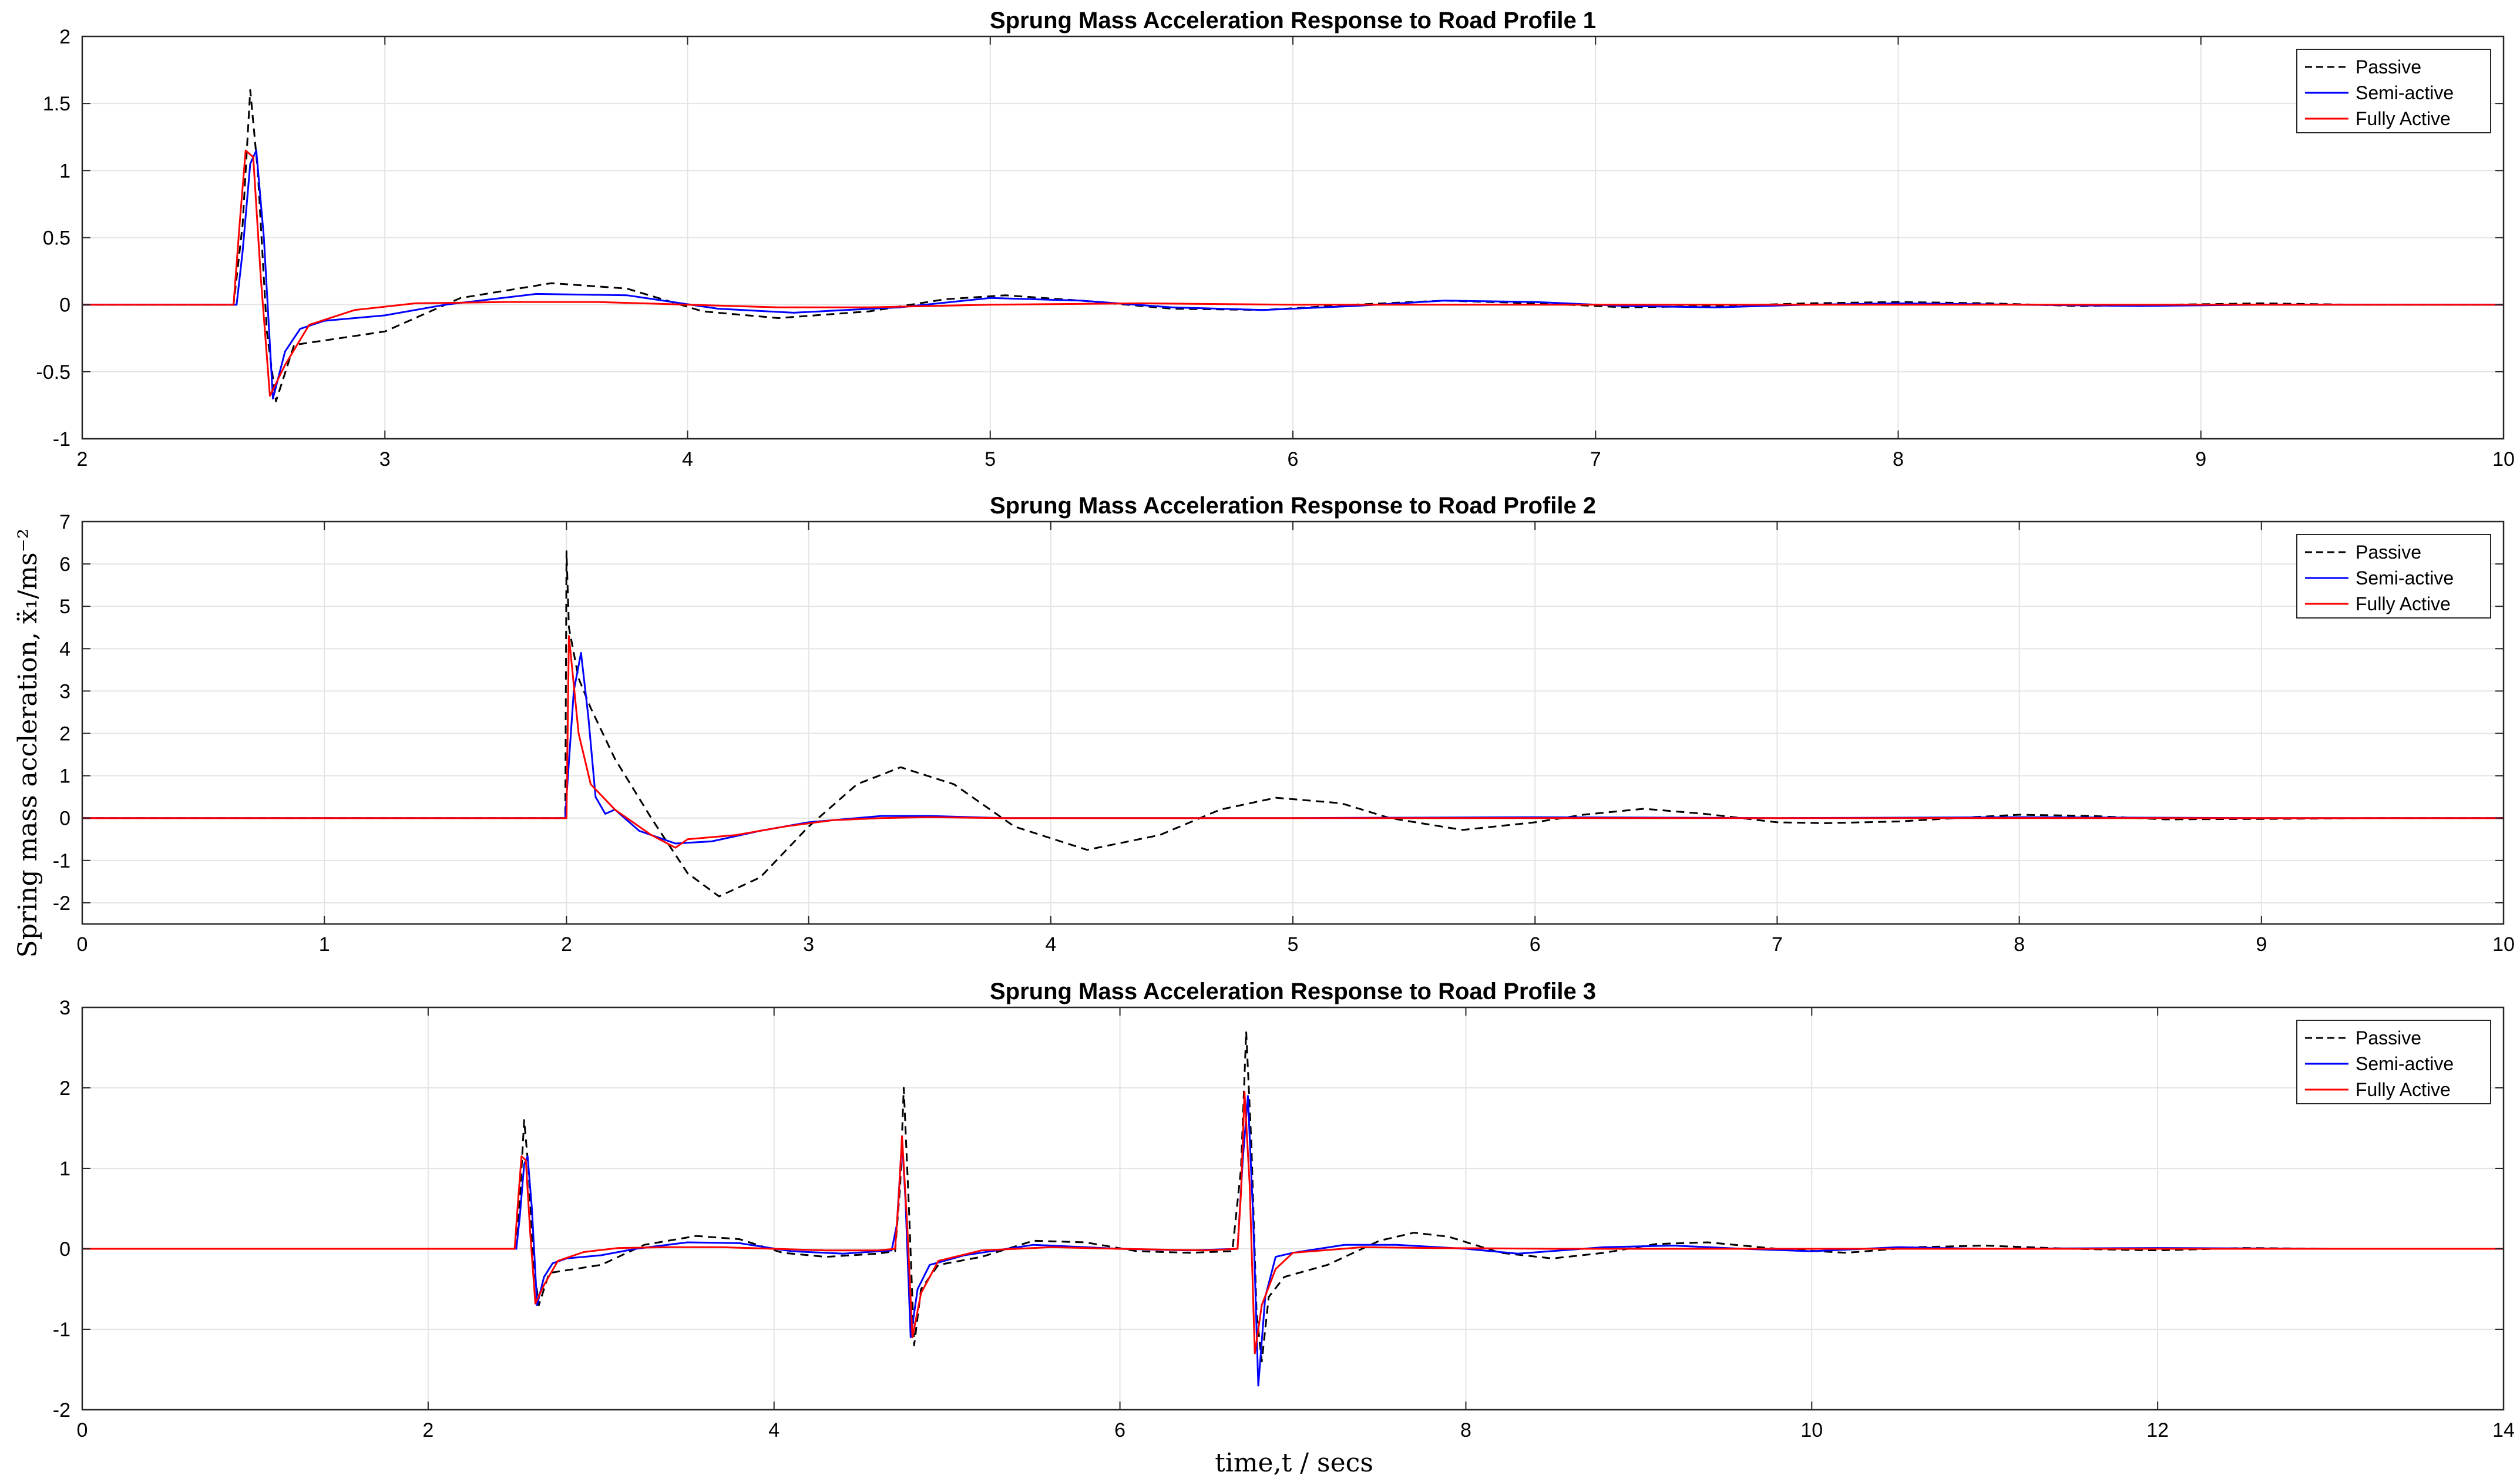  Describe the element at coordinates (1293, 742) in the screenshot. I see `series-line-fully-active` at that location.